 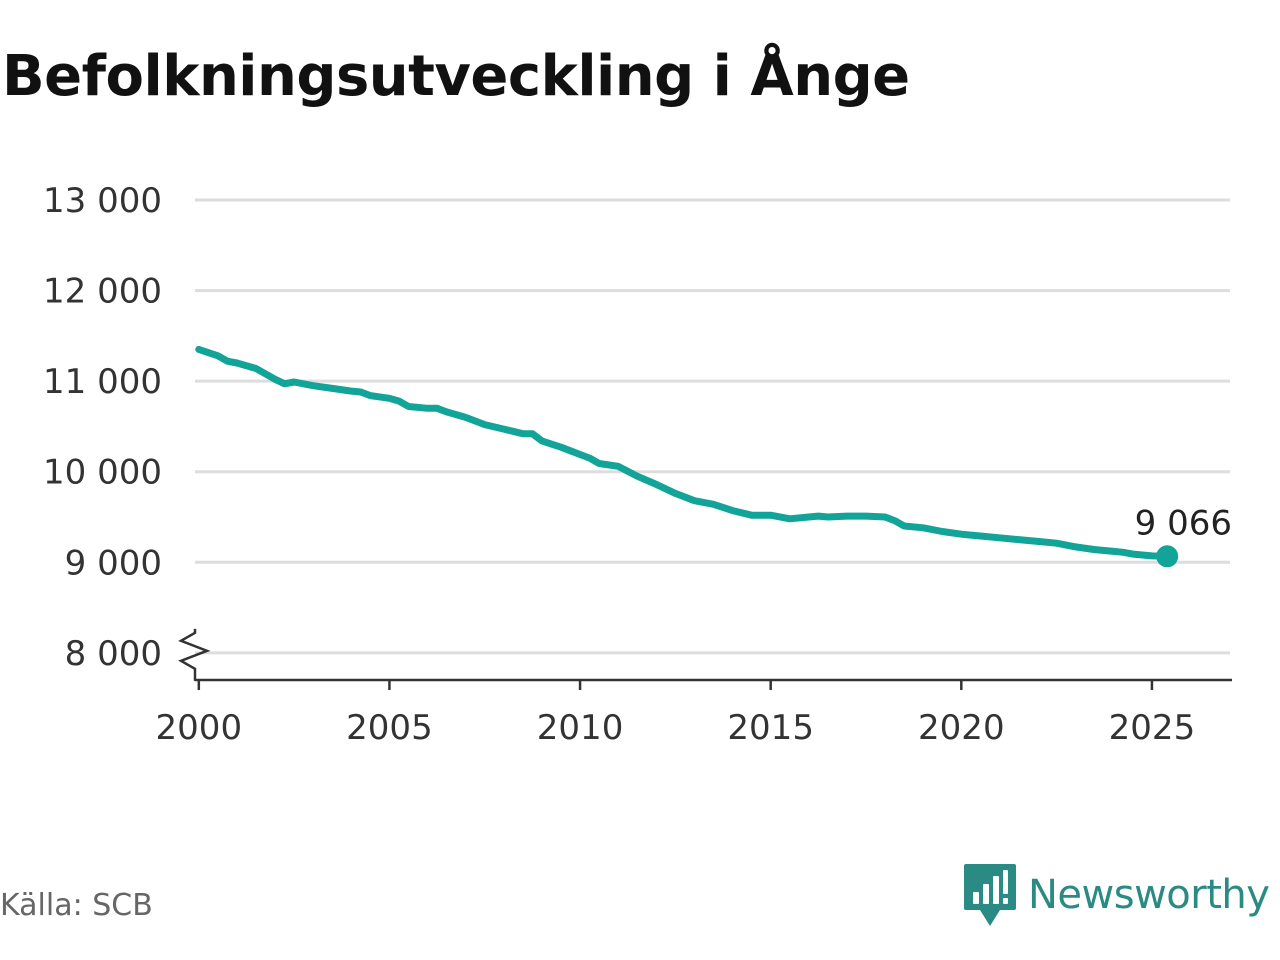 I want to click on brand-name: Newsworthy, so click(x=1149, y=895).